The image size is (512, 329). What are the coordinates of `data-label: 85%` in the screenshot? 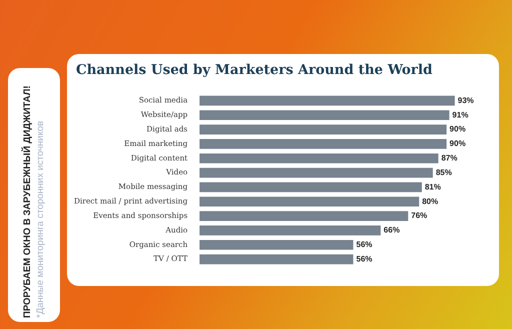 It's located at (444, 172).